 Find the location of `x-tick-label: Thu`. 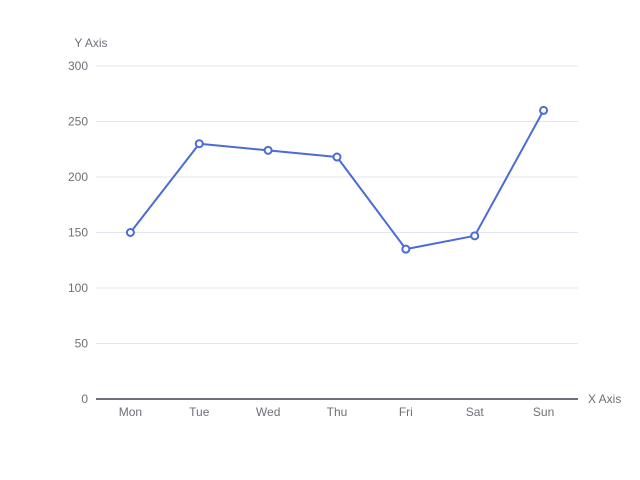

x-tick-label: Thu is located at coordinates (337, 412).